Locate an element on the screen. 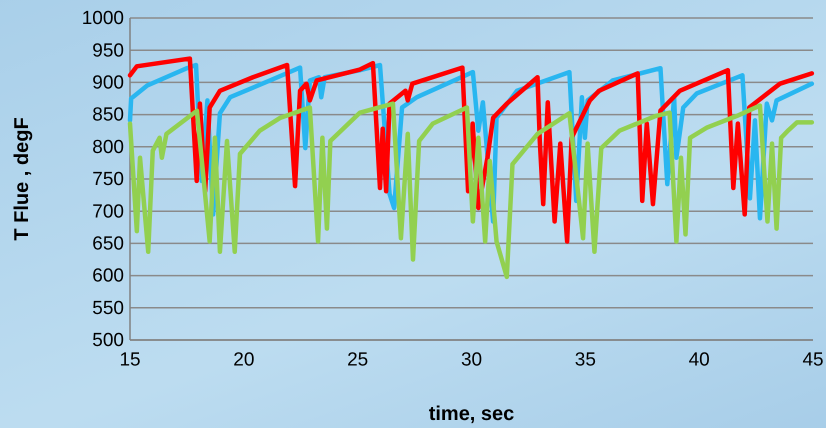 The height and width of the screenshot is (428, 826). y-tick-label: 750 is located at coordinates (108, 179).